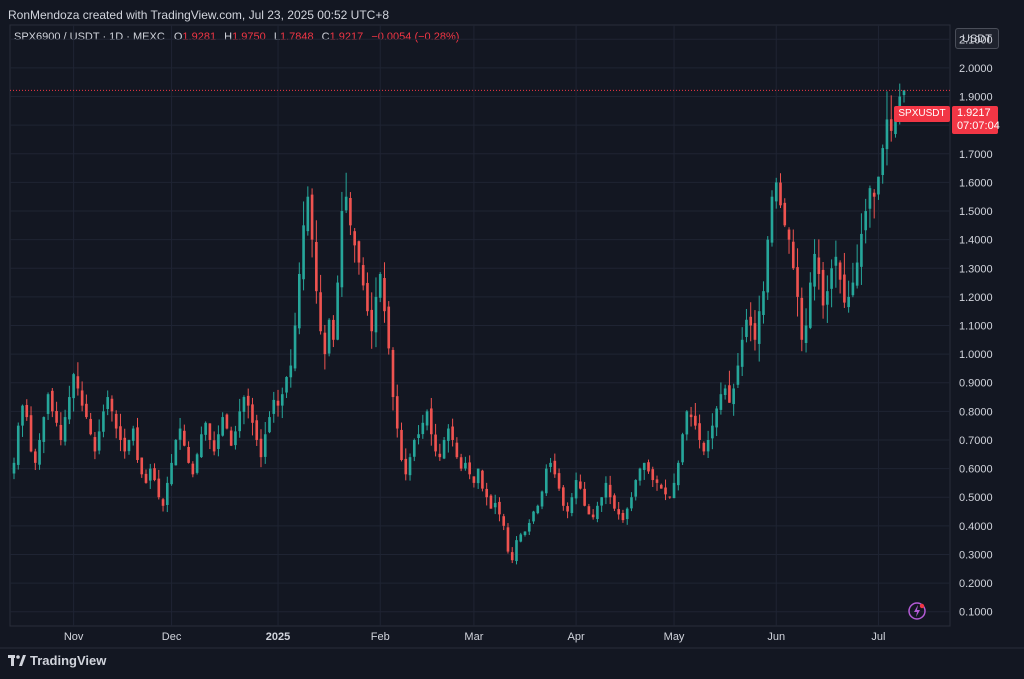 The image size is (1024, 679). I want to click on x-tick-label: Dec, so click(172, 637).